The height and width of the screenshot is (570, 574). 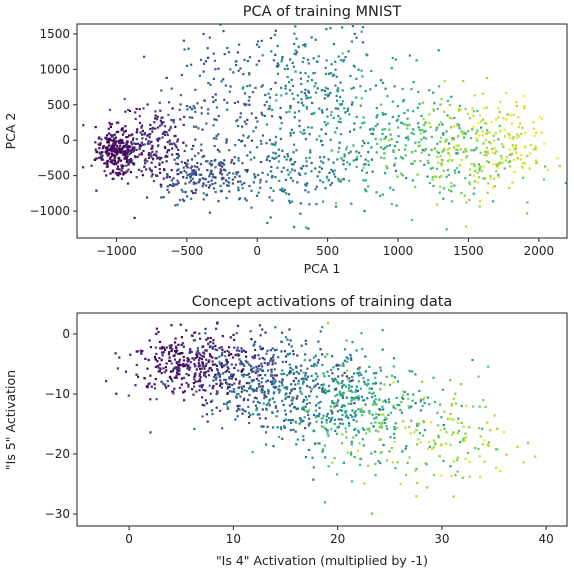 What do you see at coordinates (322, 268) in the screenshot?
I see `pca-x-axis-label: PCA 1` at bounding box center [322, 268].